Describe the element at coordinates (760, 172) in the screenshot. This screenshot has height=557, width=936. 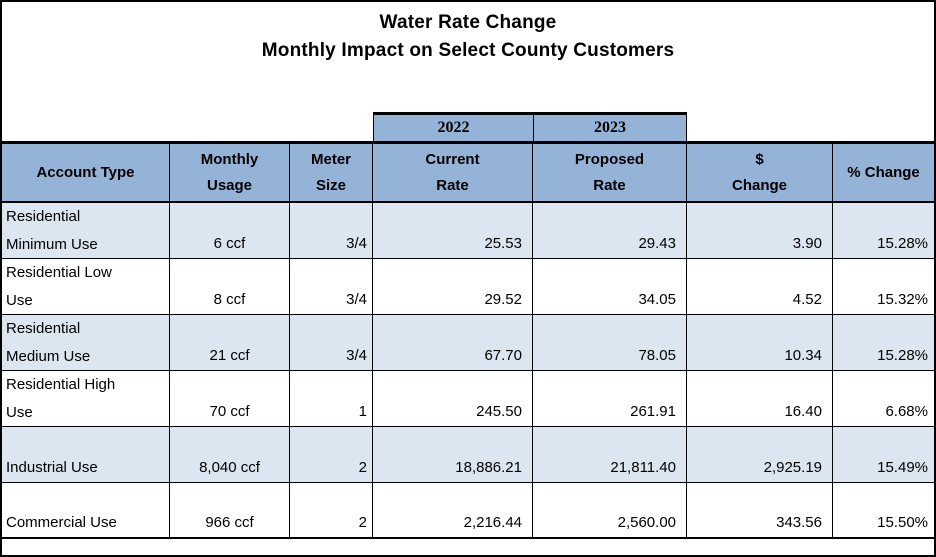
I see `header-dollar-change: $ Change` at that location.